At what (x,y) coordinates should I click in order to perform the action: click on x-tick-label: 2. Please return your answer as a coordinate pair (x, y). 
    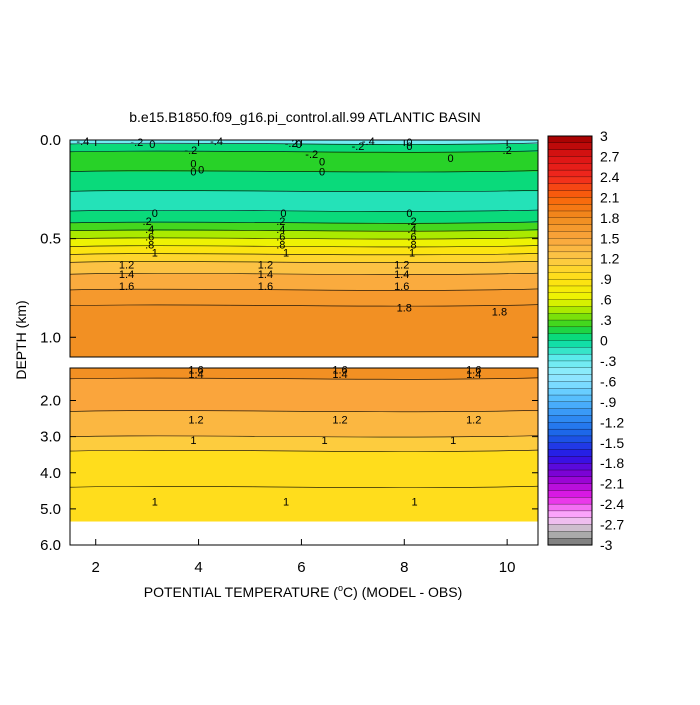
    Looking at the image, I should click on (96, 567).